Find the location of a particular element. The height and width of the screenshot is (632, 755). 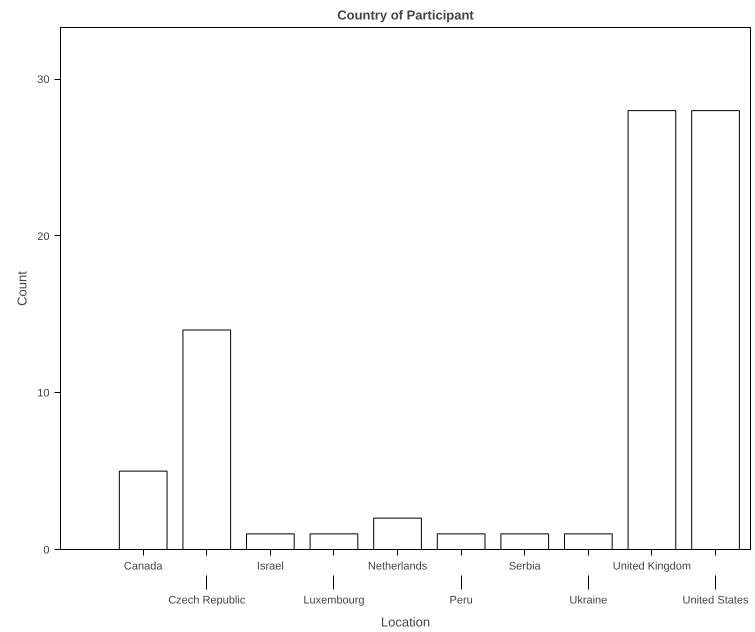

x-tick-label: Peru is located at coordinates (461, 600).